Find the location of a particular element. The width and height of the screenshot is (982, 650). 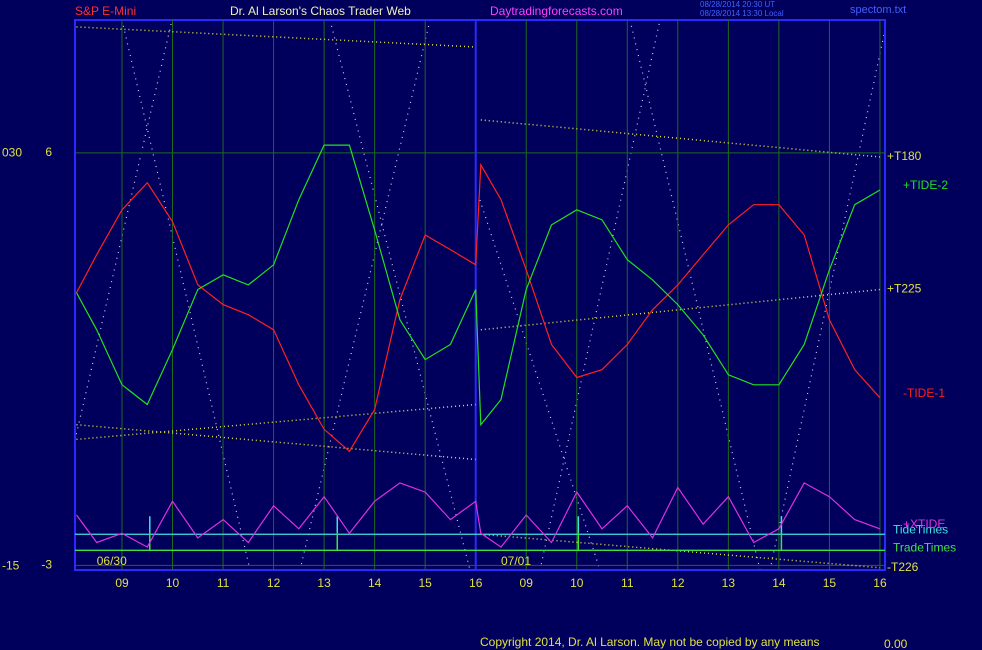

footer-value: 0.00 is located at coordinates (896, 643).